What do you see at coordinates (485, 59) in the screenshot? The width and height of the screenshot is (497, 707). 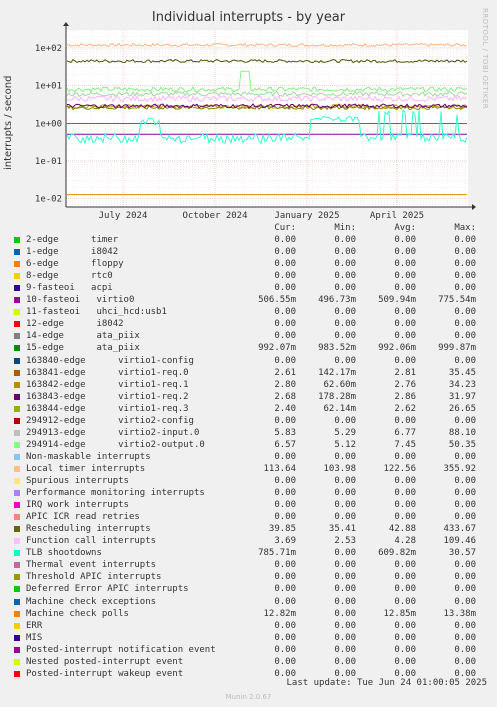 I see `rrdtool-credit: RRDTOOL / TOBI OETIKER` at bounding box center [485, 59].